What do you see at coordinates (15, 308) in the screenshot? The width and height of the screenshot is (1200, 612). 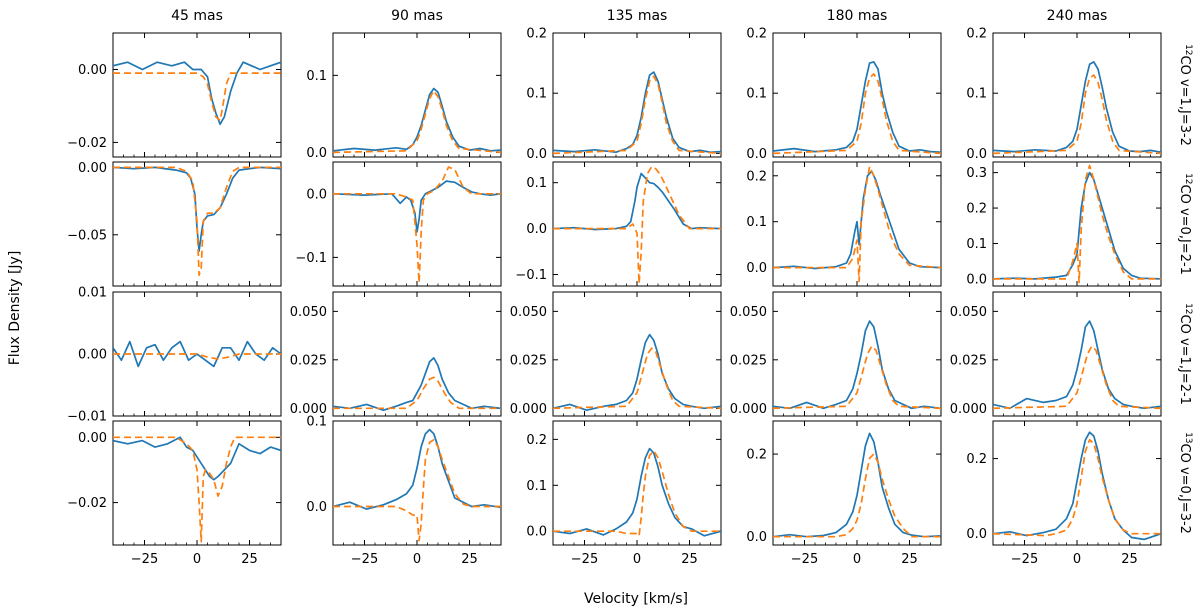 I see `y-axis-label: Flux Density [Jy]` at bounding box center [15, 308].